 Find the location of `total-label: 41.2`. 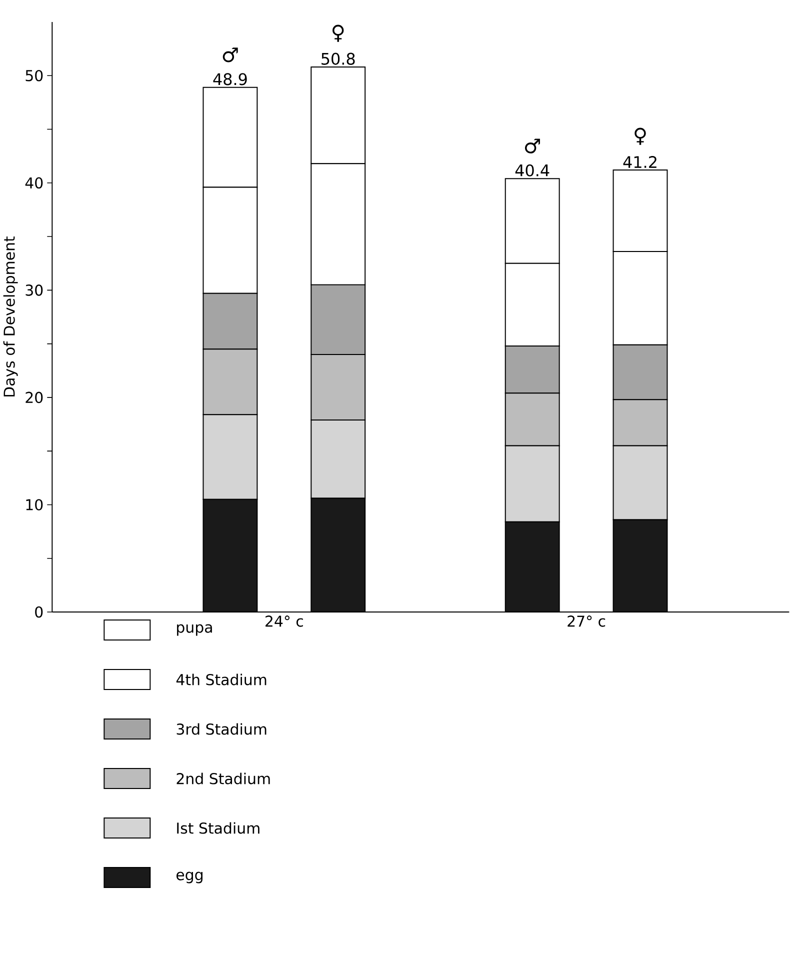

total-label: 41.2 is located at coordinates (640, 162).